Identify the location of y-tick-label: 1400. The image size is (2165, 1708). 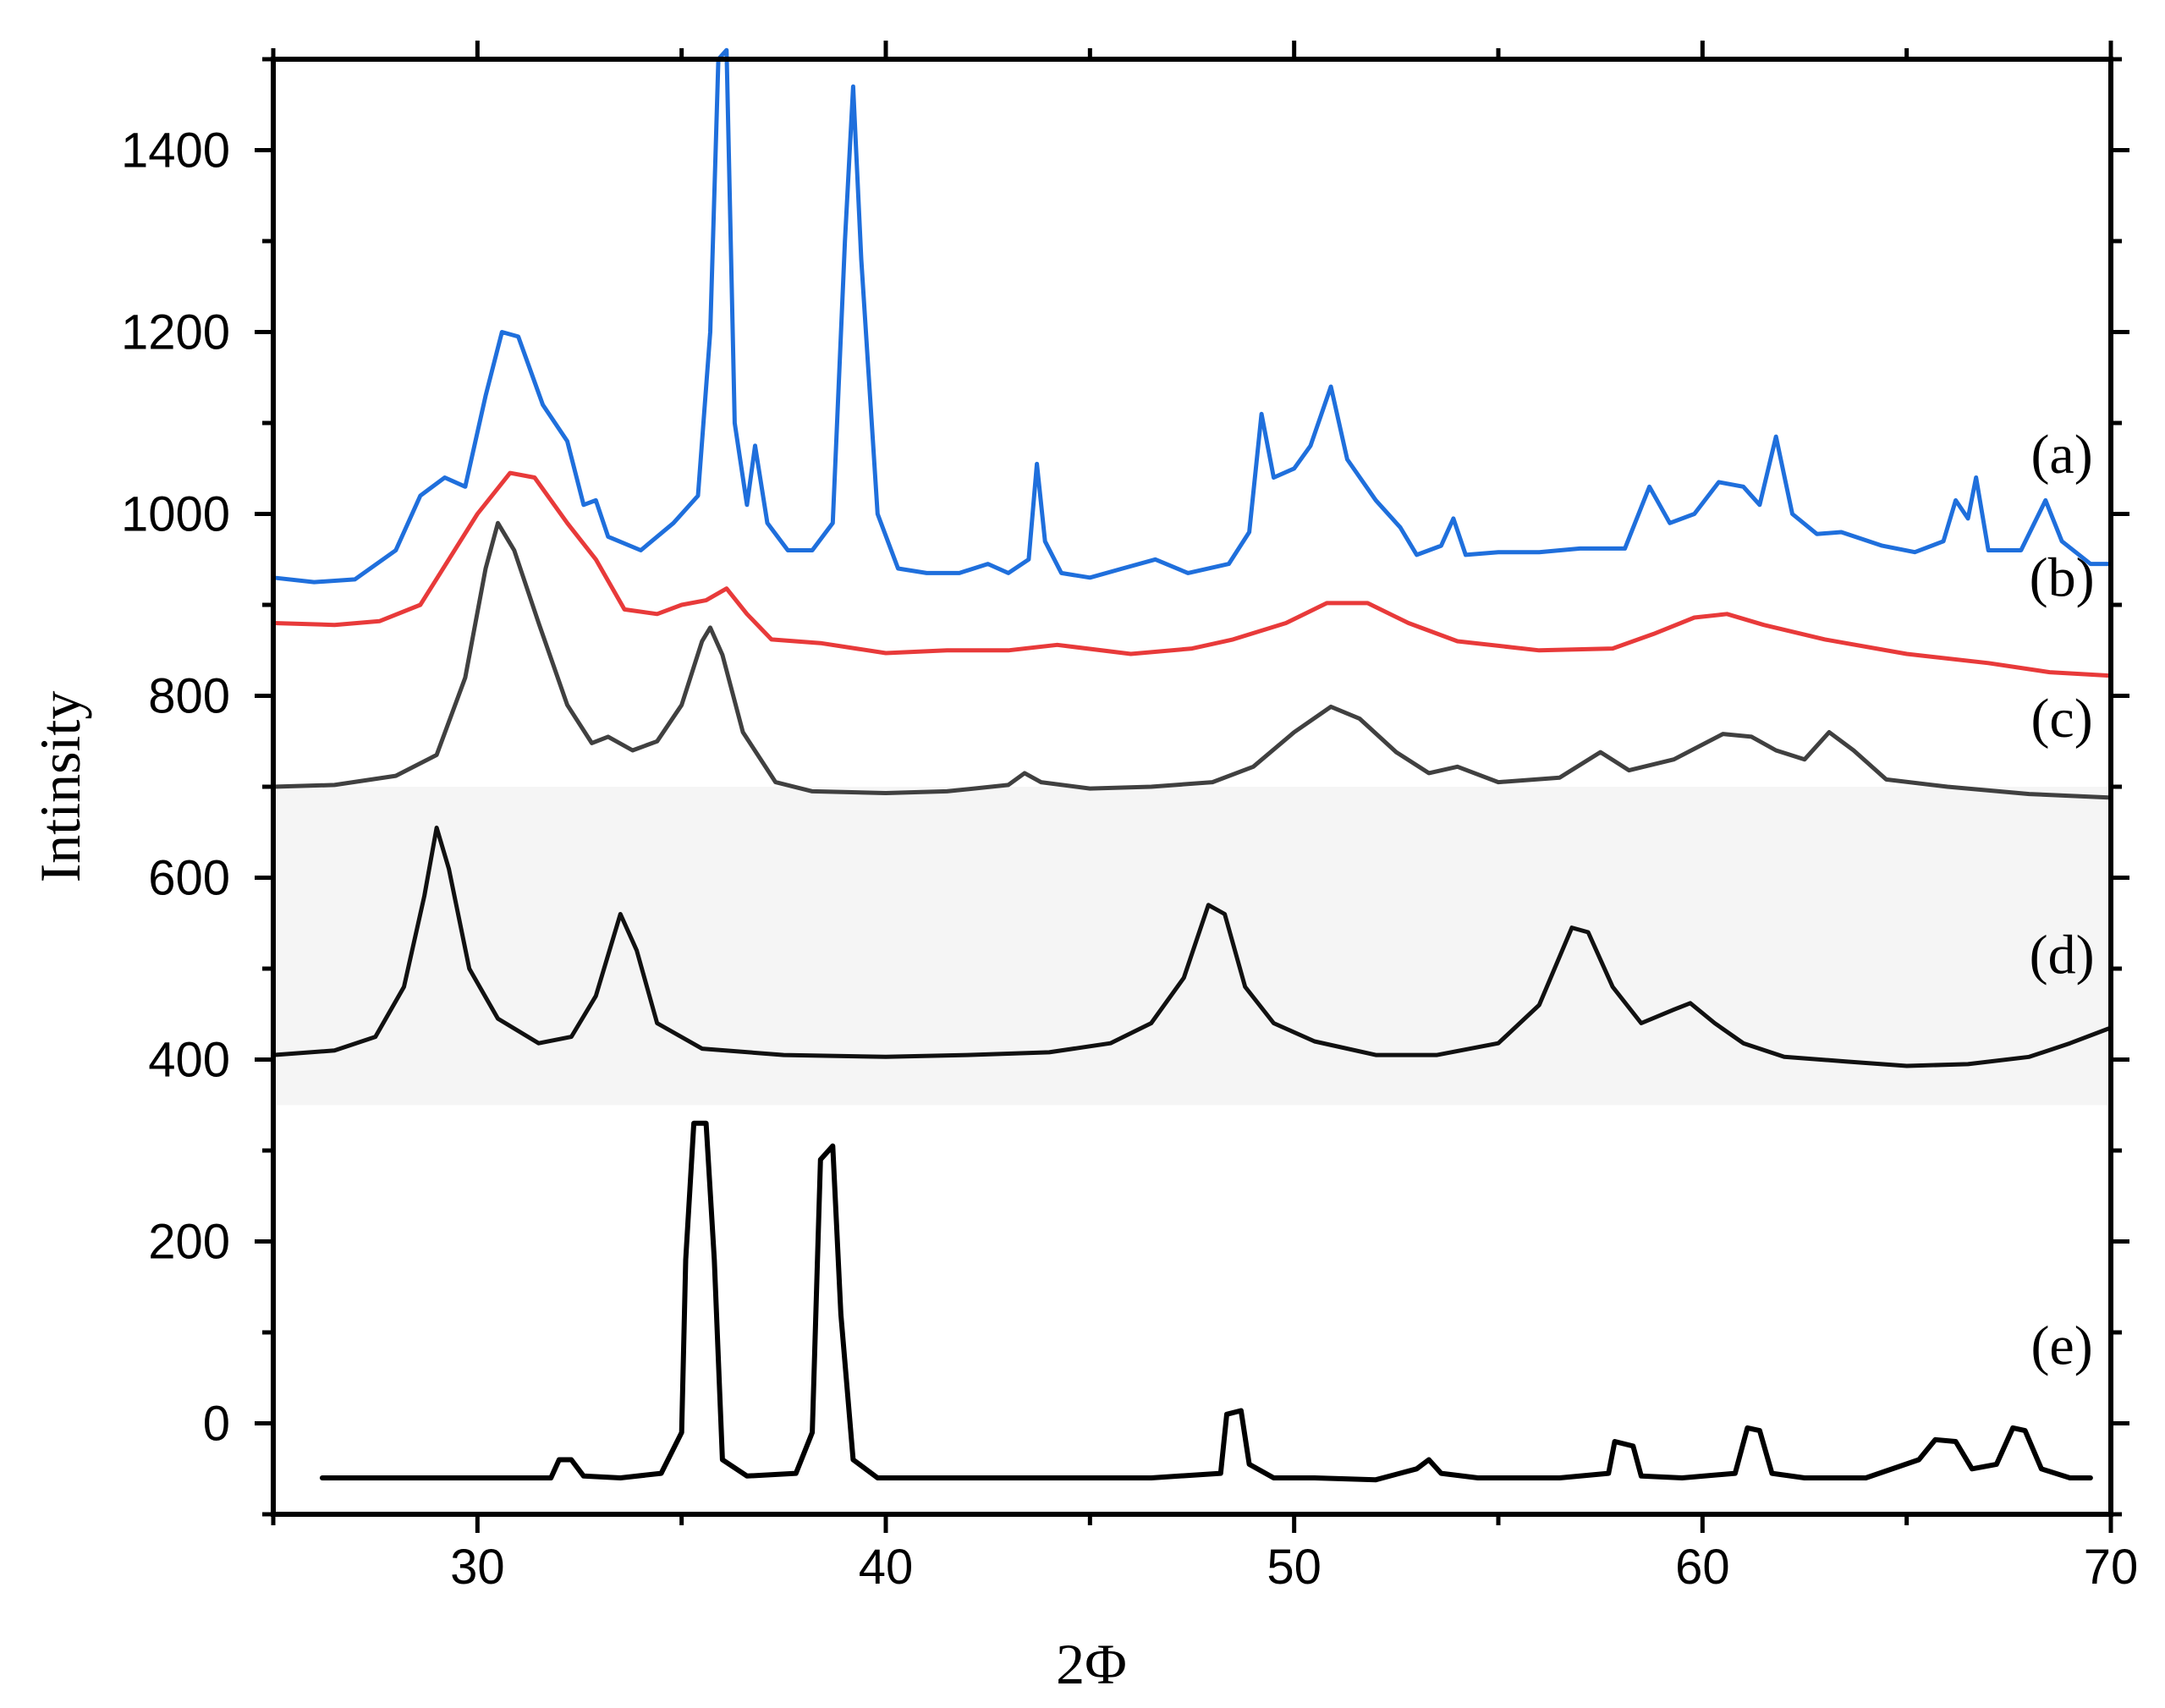
(175, 151).